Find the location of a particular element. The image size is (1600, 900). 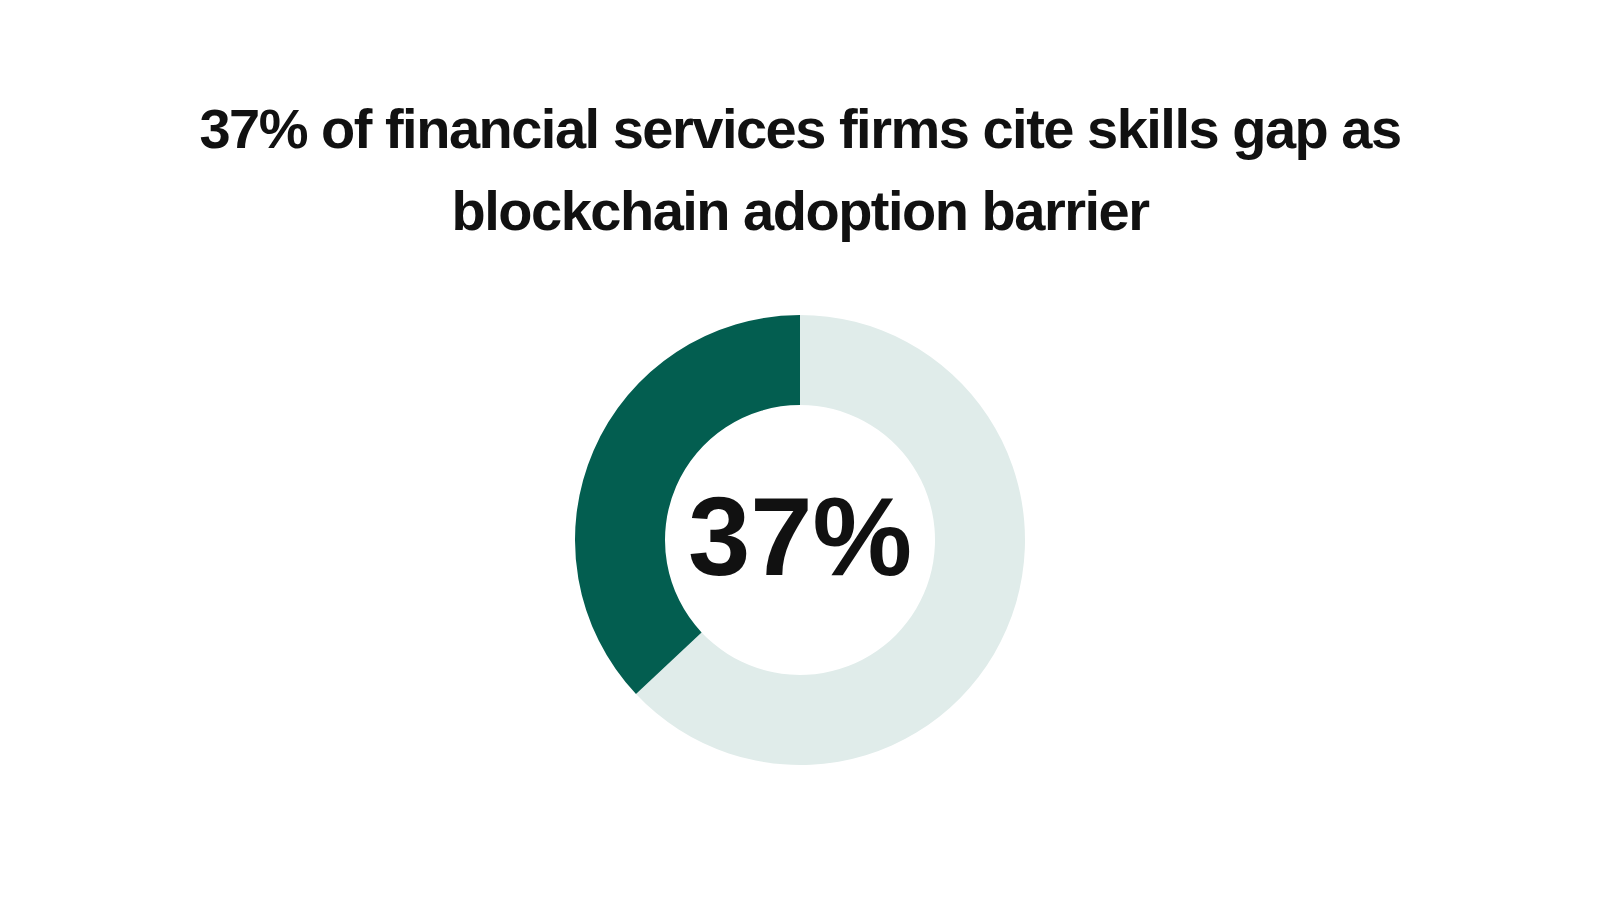

data-label: 37% is located at coordinates (800, 536).